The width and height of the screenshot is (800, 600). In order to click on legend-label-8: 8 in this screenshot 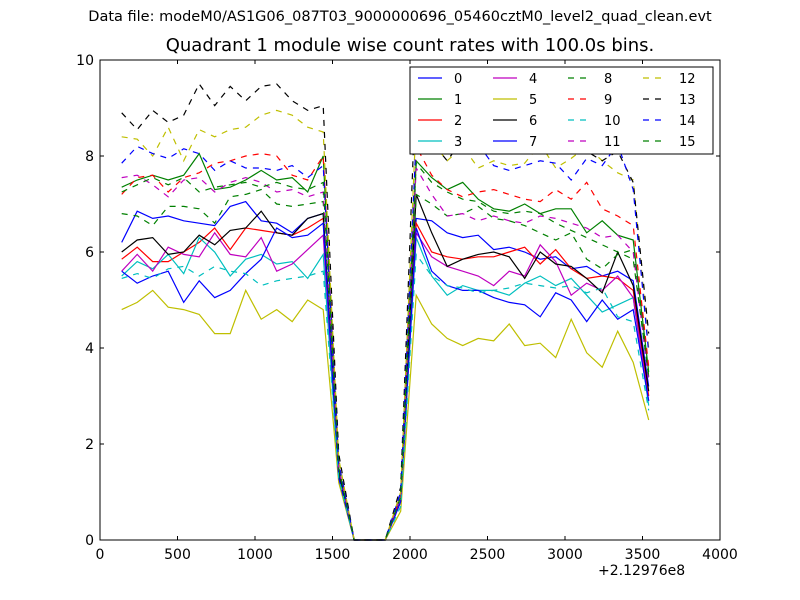, I will do `click(608, 79)`.